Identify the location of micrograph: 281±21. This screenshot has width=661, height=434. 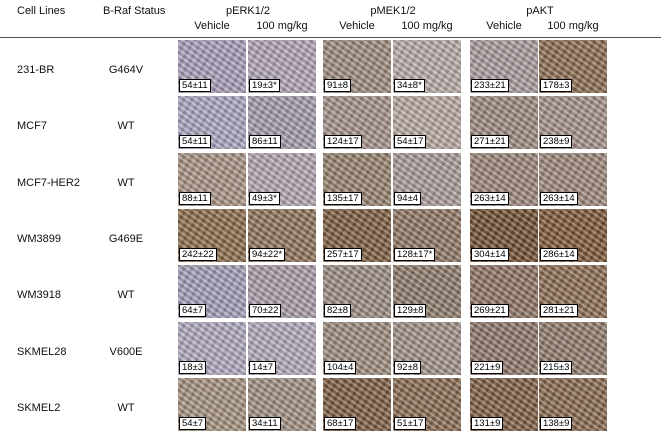
(573, 292).